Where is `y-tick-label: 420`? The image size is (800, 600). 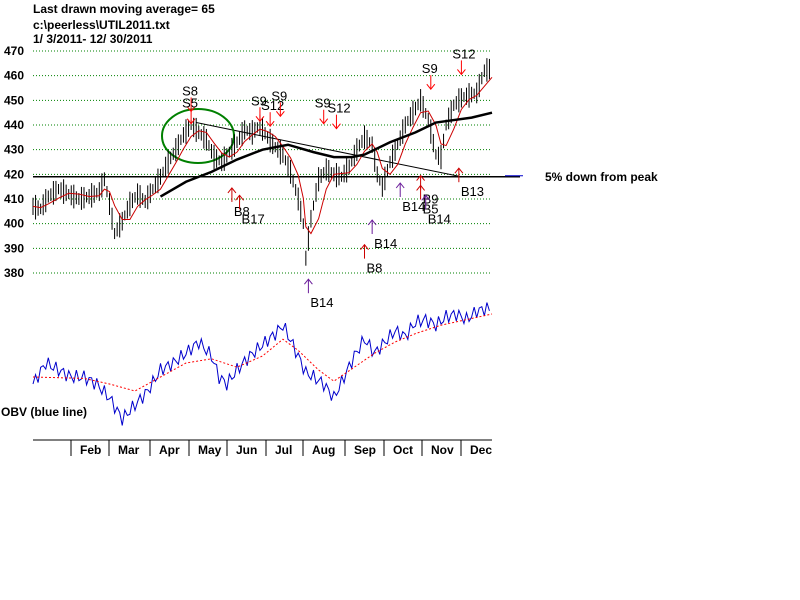 y-tick-label: 420 is located at coordinates (14, 174).